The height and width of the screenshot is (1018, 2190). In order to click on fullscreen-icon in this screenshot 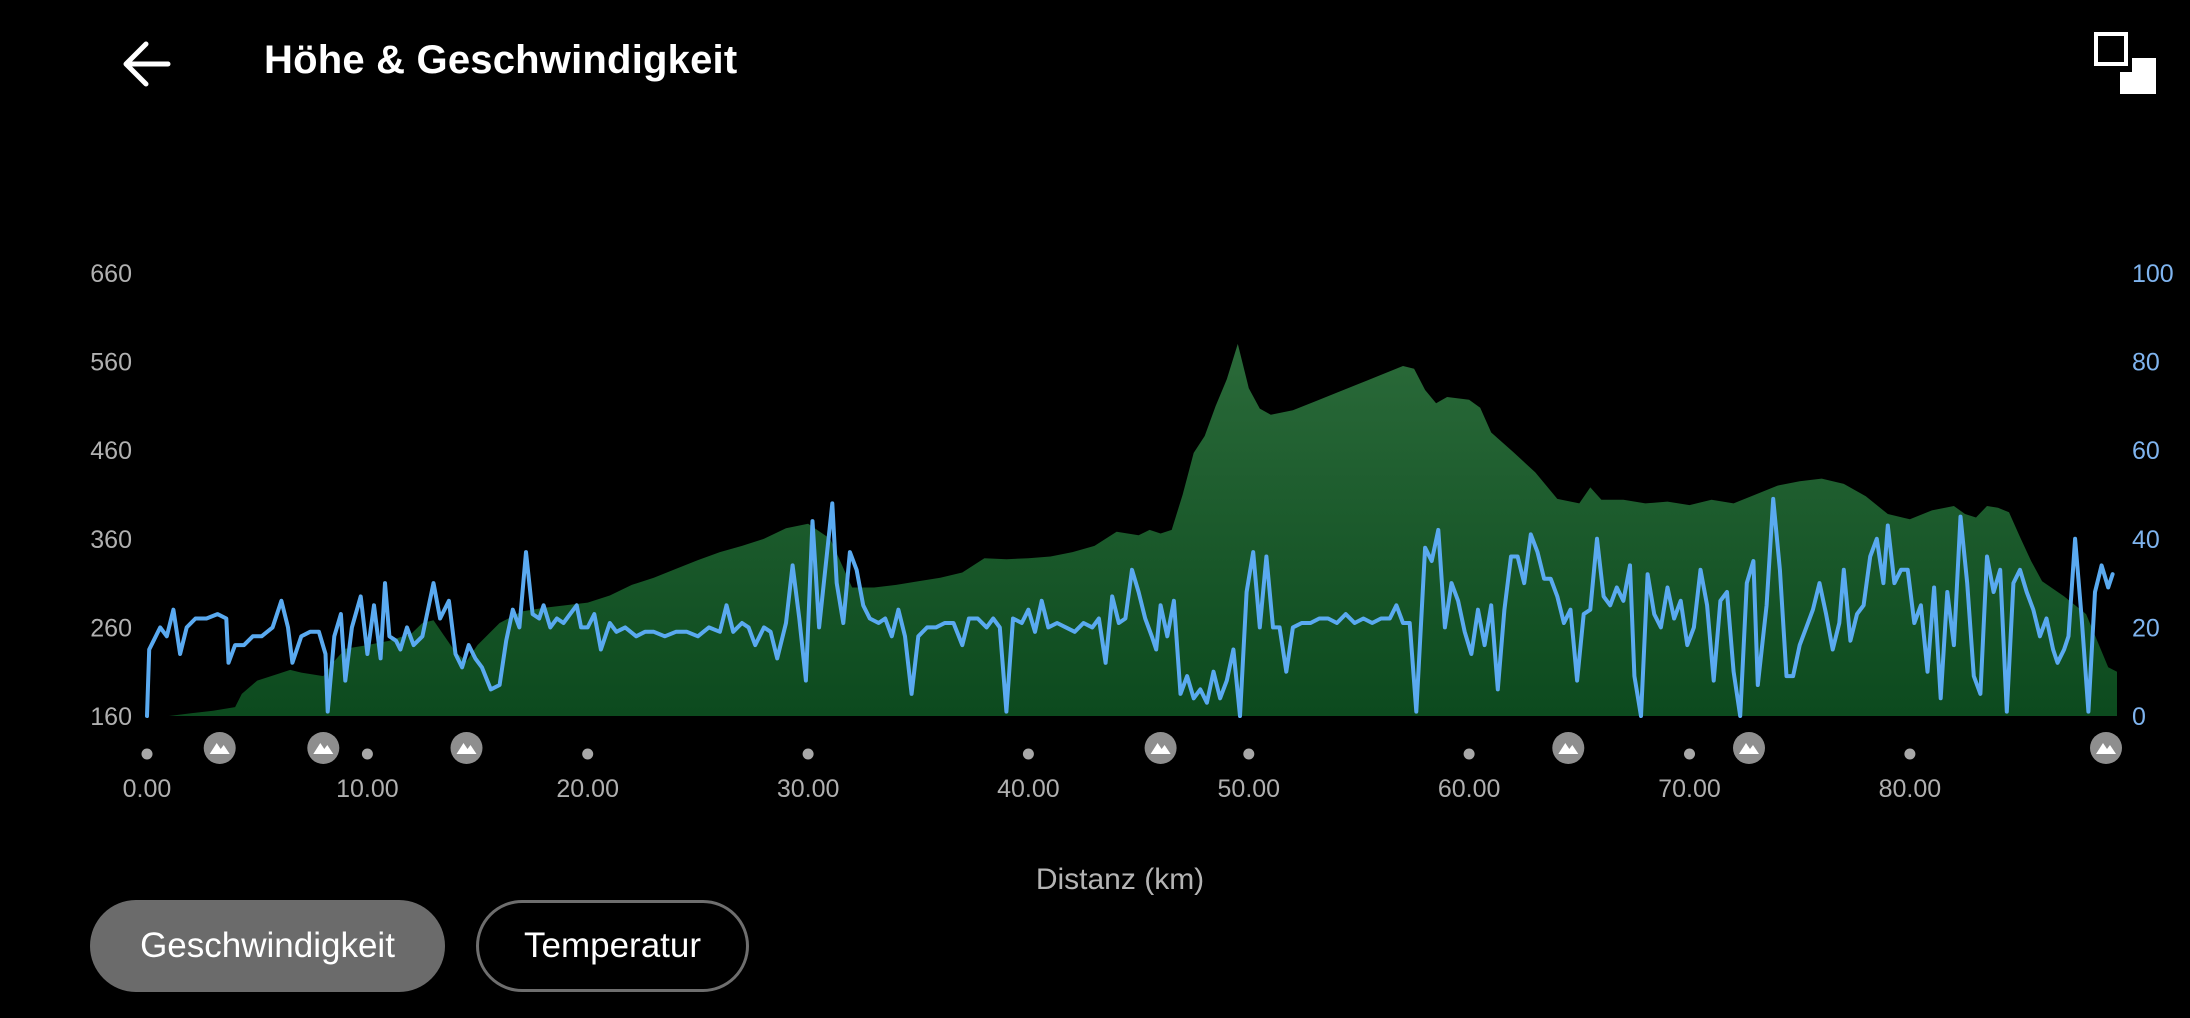, I will do `click(2125, 63)`.